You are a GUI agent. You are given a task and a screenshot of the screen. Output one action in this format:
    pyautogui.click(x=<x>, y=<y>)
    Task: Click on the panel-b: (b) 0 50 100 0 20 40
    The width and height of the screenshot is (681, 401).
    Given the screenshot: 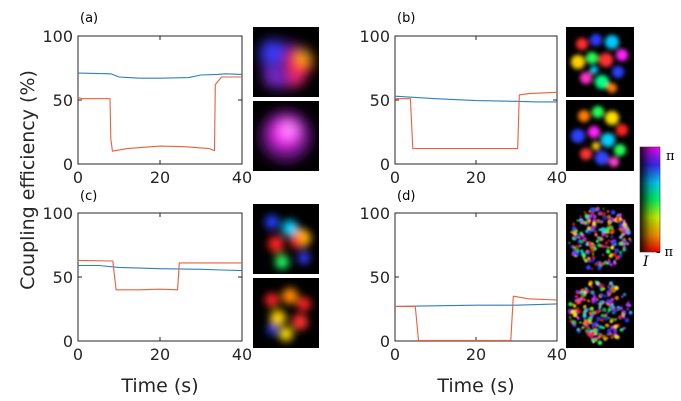 What is the action you would take?
    pyautogui.click(x=463, y=99)
    